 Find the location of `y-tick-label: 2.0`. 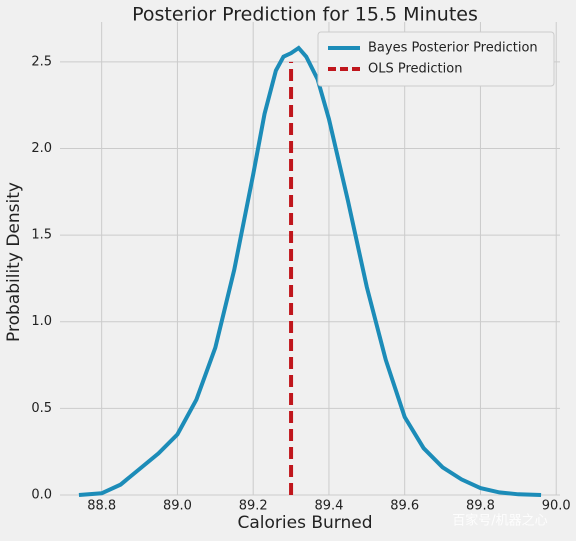

y-tick-label: 2.0 is located at coordinates (41, 148).